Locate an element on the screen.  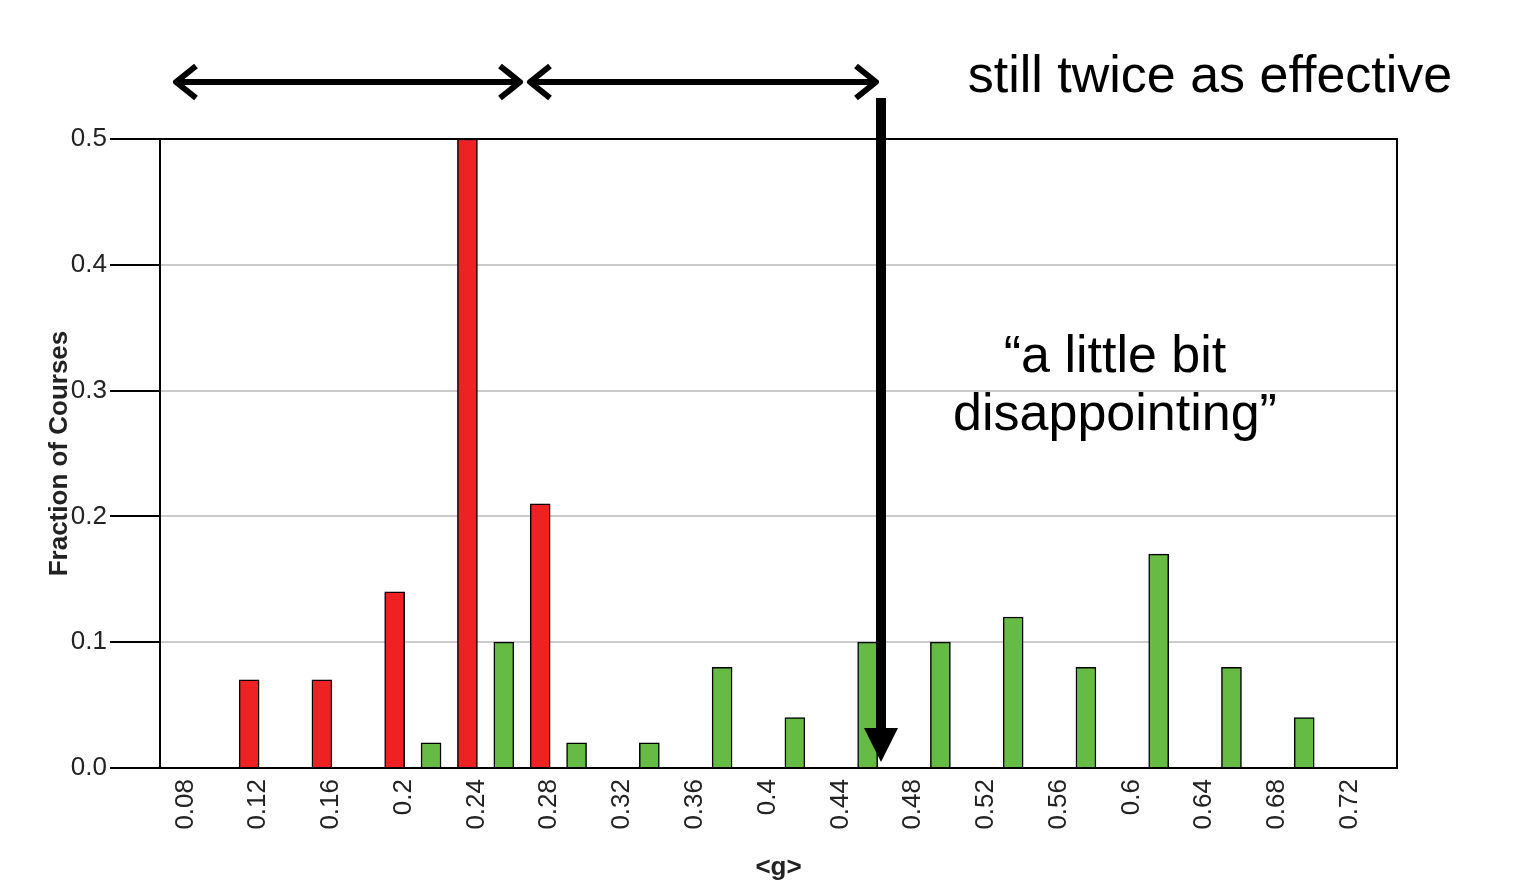
x-tick-label: 0.12 is located at coordinates (256, 804).